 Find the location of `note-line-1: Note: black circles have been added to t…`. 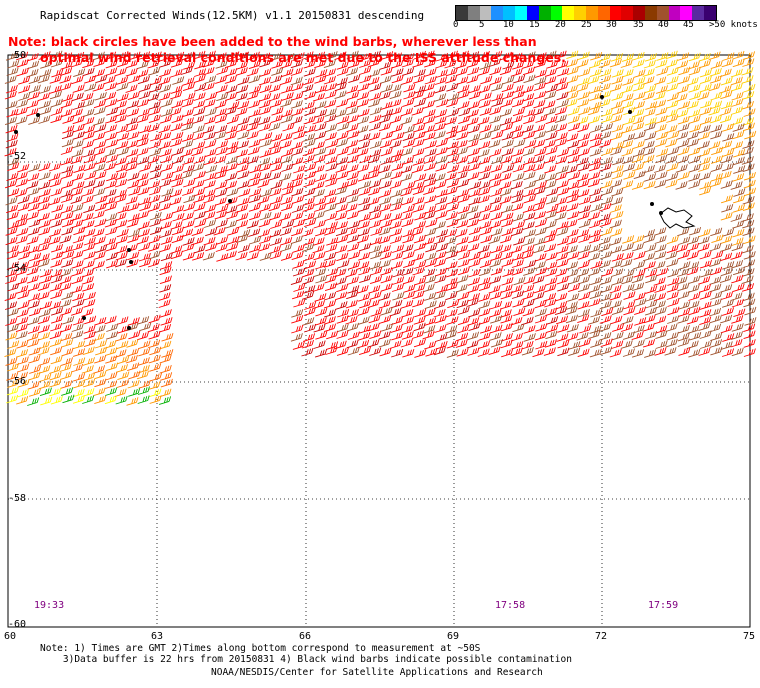

note-line-1: Note: black circles have been added to t… is located at coordinates (272, 41).